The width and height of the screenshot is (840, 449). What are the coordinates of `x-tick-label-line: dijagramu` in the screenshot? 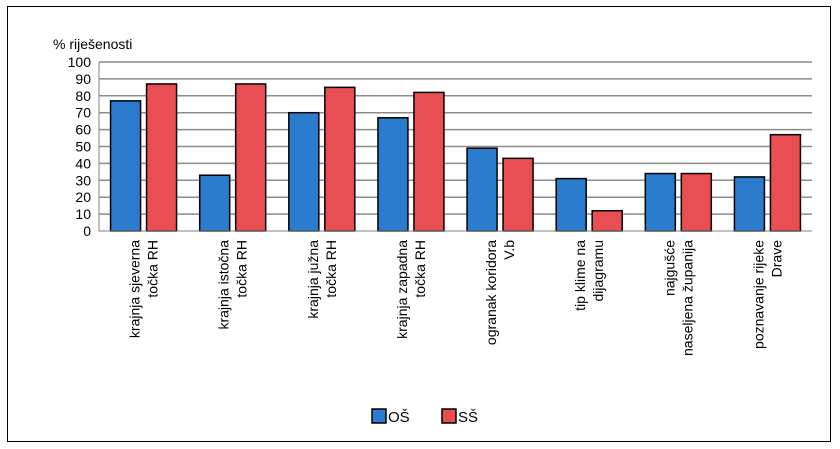 It's located at (598, 270).